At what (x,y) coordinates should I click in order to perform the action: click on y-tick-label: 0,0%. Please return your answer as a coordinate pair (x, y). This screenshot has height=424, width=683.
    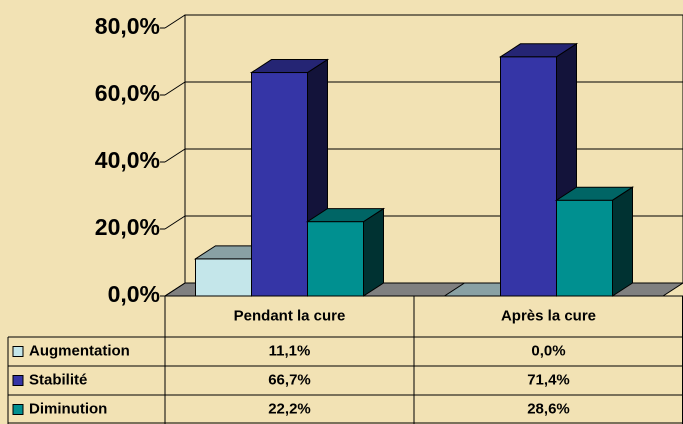
    Looking at the image, I should click on (134, 294).